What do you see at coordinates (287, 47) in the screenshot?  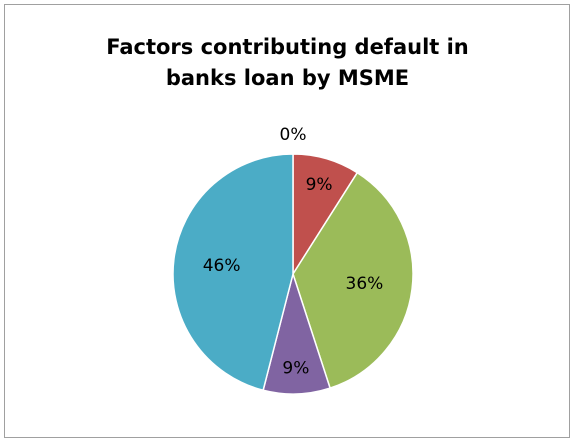 I see `chart-title-line-1: Factors contributing default in` at bounding box center [287, 47].